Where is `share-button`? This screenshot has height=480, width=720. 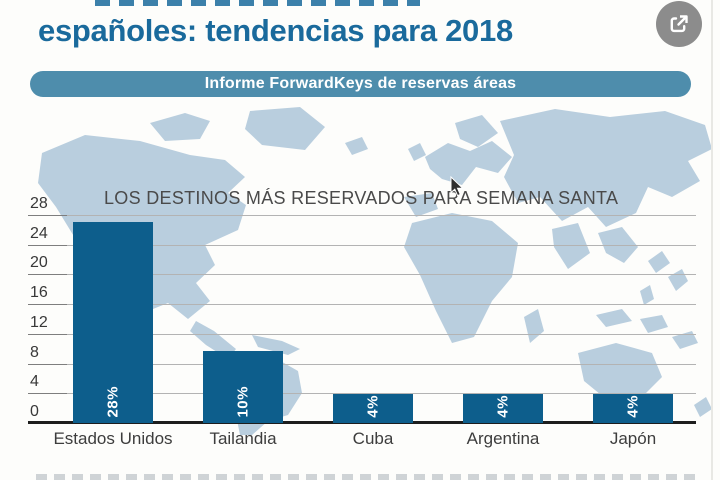
share-button is located at coordinates (679, 24).